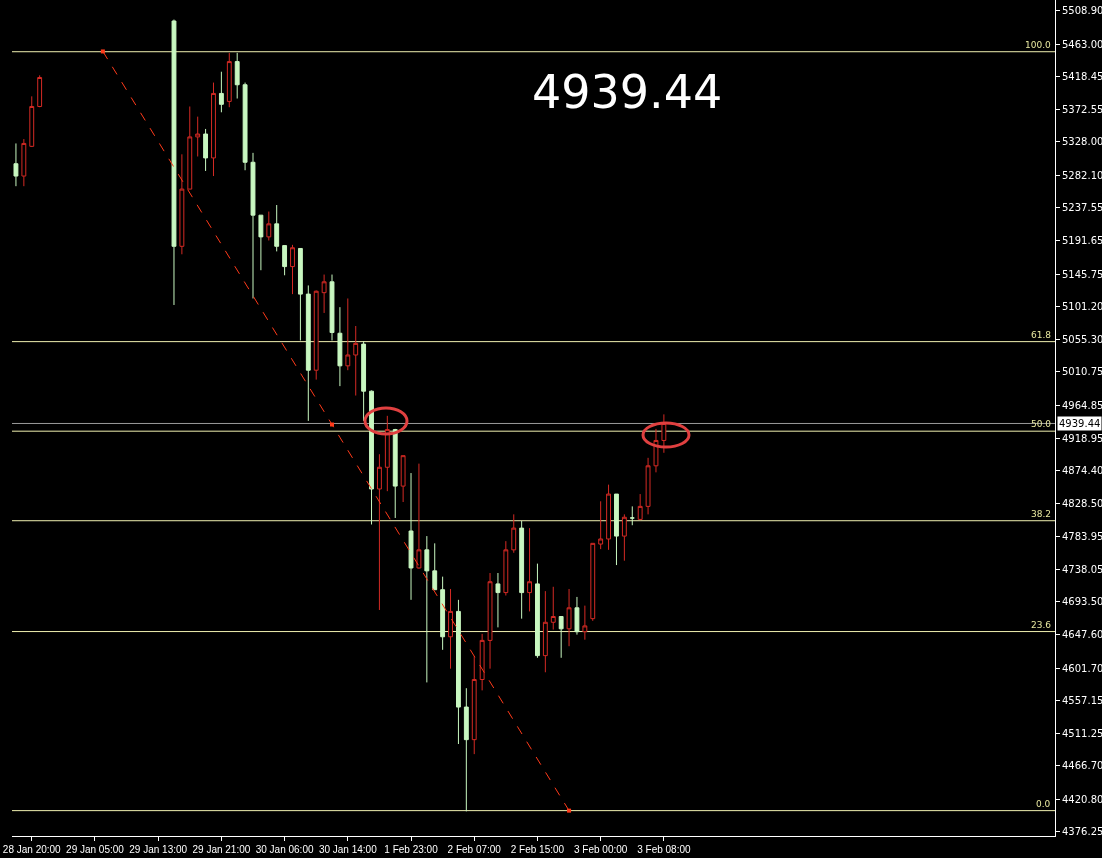 Image resolution: width=1102 pixels, height=858 pixels. Describe the element at coordinates (1082, 700) in the screenshot. I see `y-tick-label: 4557.15` at that location.